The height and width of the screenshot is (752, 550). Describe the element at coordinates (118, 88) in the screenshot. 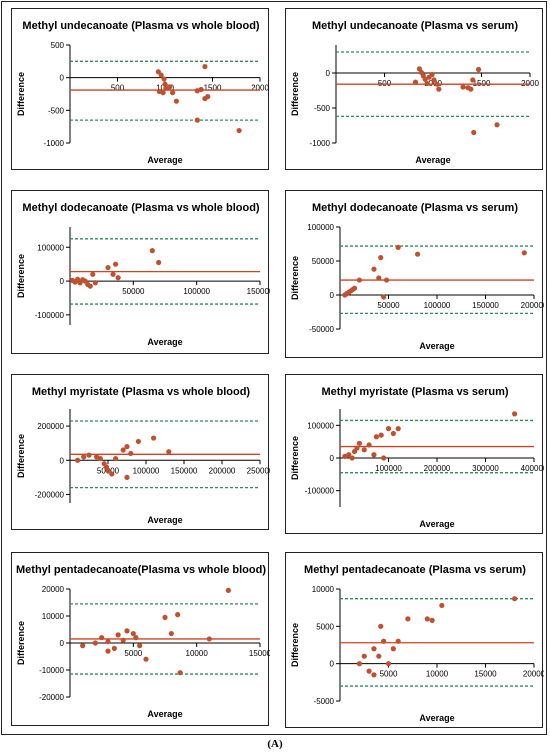

I see `x-tick-label: 500` at that location.